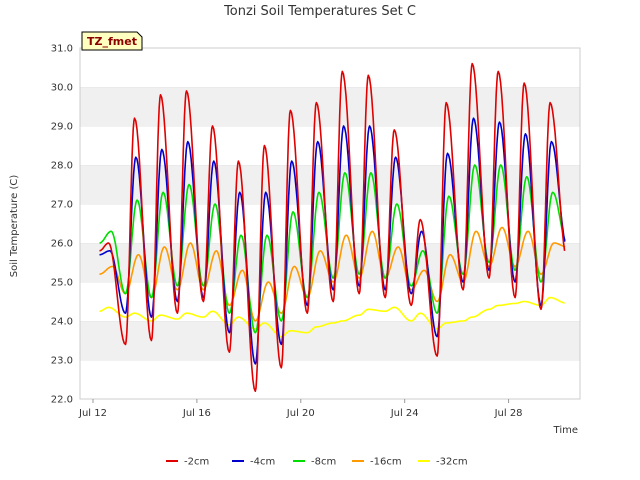  I want to click on annotation-tag: TZ_fmet, so click(112, 41).